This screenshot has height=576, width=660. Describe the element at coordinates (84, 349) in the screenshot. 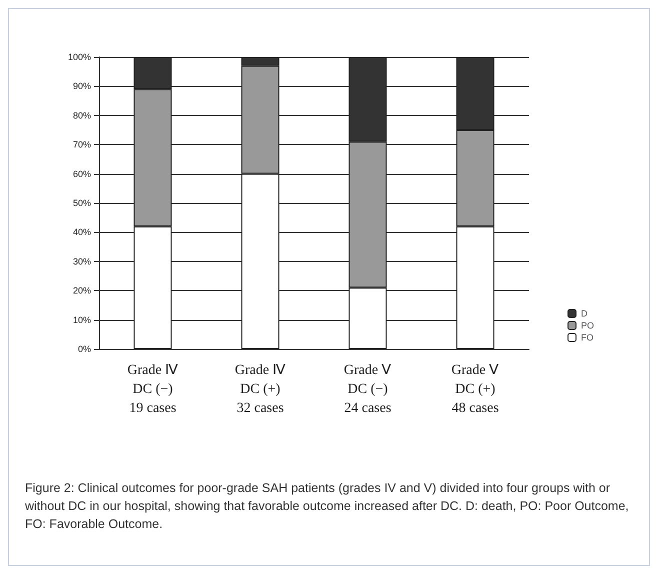

I see `y-tick-label: 0%` at that location.